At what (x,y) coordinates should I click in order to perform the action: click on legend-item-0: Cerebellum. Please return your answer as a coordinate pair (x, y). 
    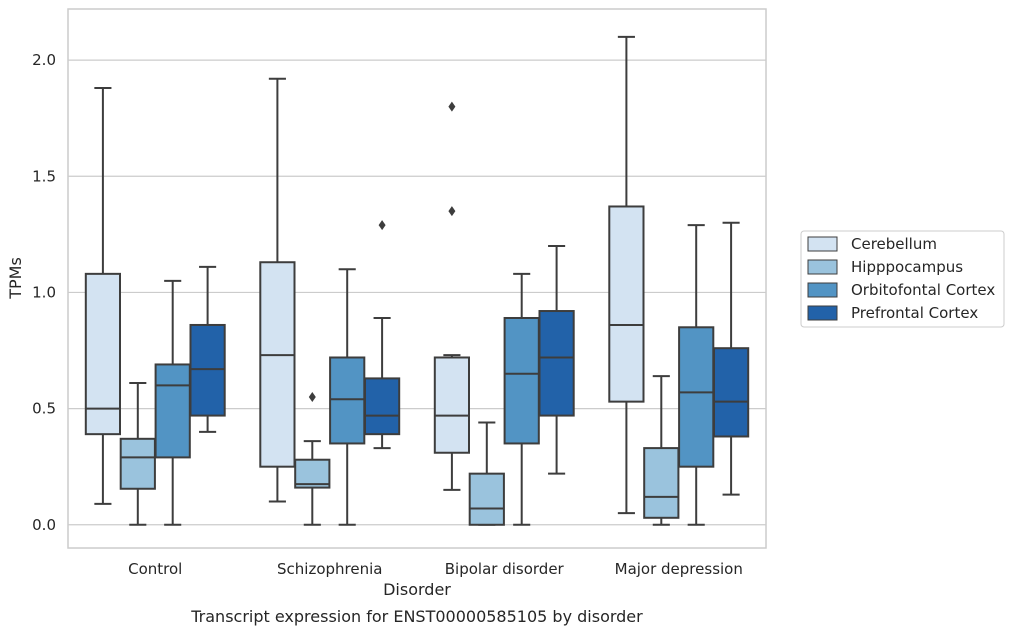
    Looking at the image, I should click on (872, 244).